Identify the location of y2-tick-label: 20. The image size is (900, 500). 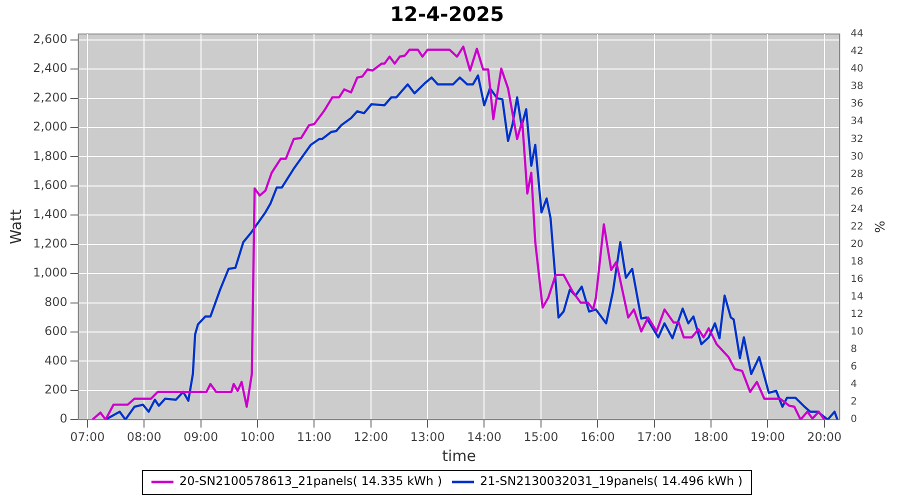
(857, 244).